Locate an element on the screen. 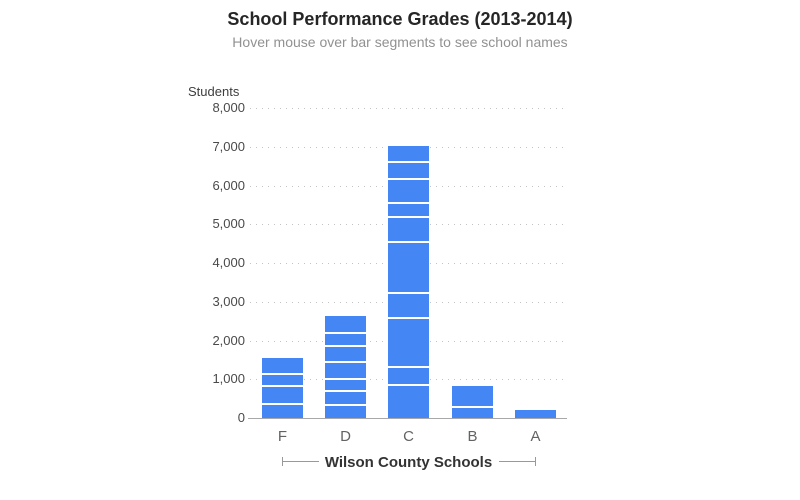 Image resolution: width=800 pixels, height=500 pixels. x-tick-label: F is located at coordinates (282, 436).